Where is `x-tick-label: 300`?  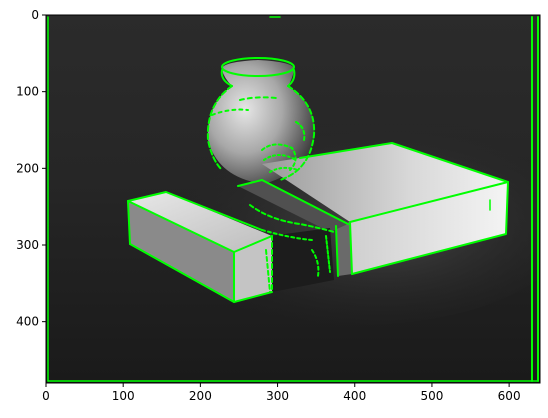 x-tick-label: 300 is located at coordinates (277, 396).